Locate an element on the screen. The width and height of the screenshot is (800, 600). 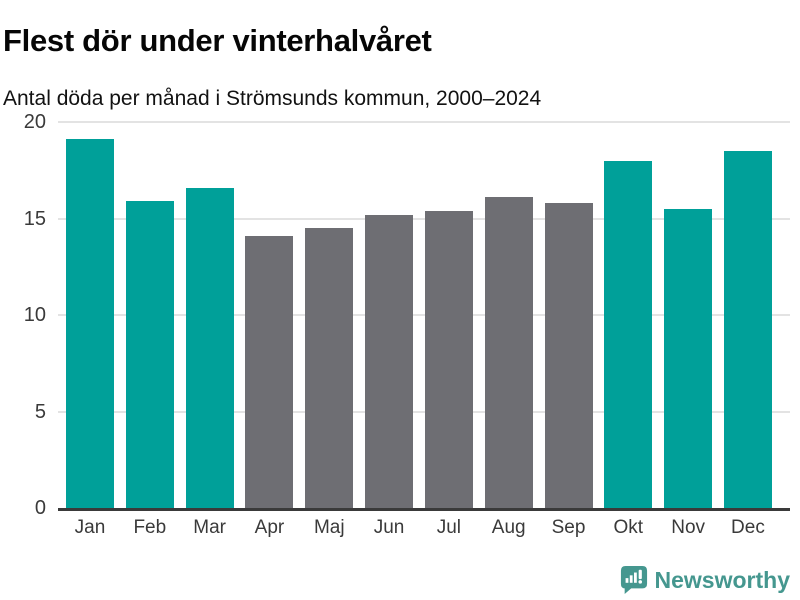
x-tick-label-maj: Maj is located at coordinates (329, 527).